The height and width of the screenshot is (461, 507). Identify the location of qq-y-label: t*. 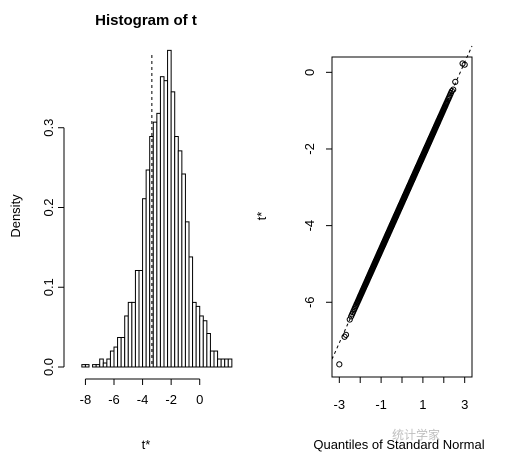
(261, 216).